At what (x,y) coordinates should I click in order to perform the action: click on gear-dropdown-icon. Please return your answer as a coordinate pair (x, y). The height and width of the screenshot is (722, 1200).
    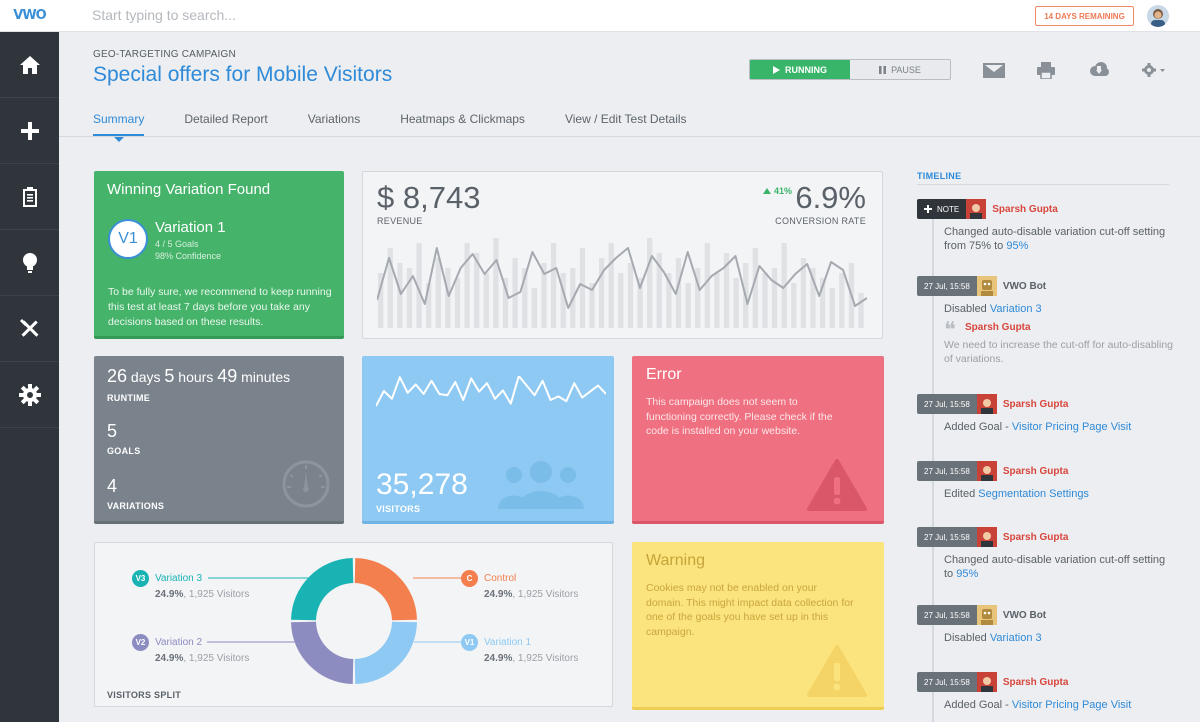
    Looking at the image, I should click on (1153, 70).